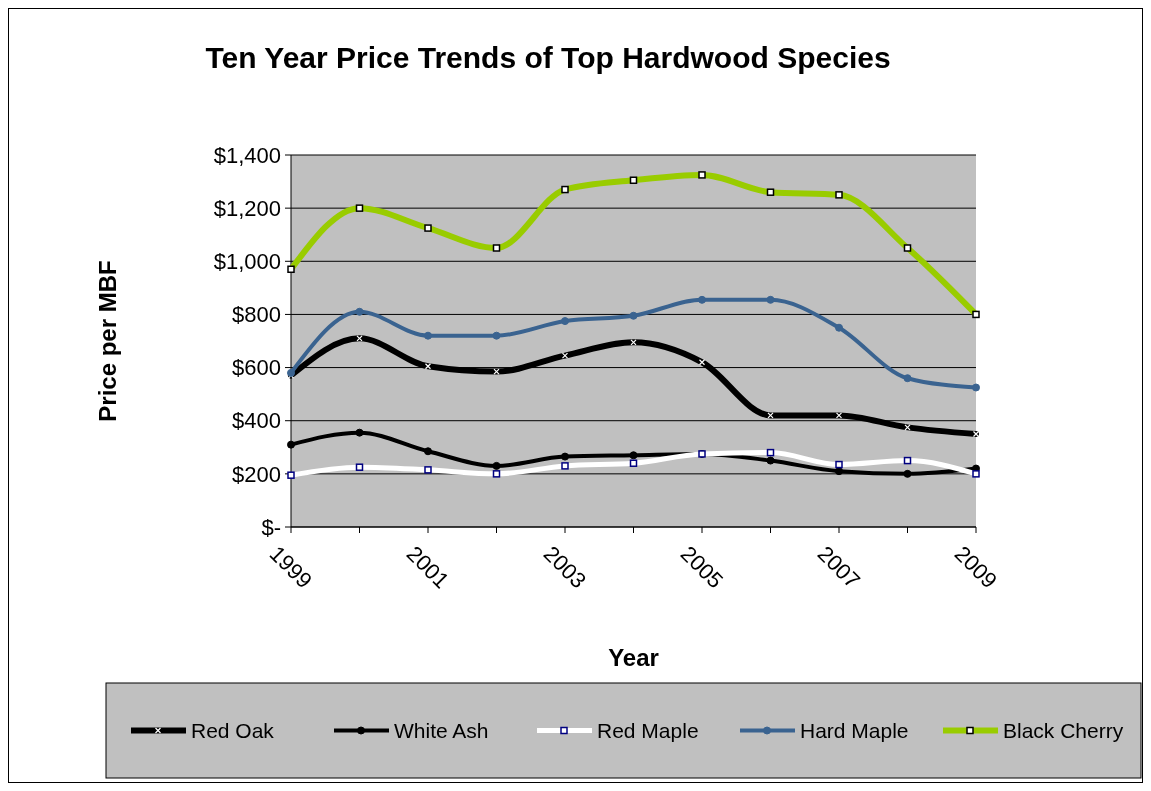 This screenshot has width=1151, height=791. What do you see at coordinates (854, 730) in the screenshot?
I see `legend-label: Hard Maple` at bounding box center [854, 730].